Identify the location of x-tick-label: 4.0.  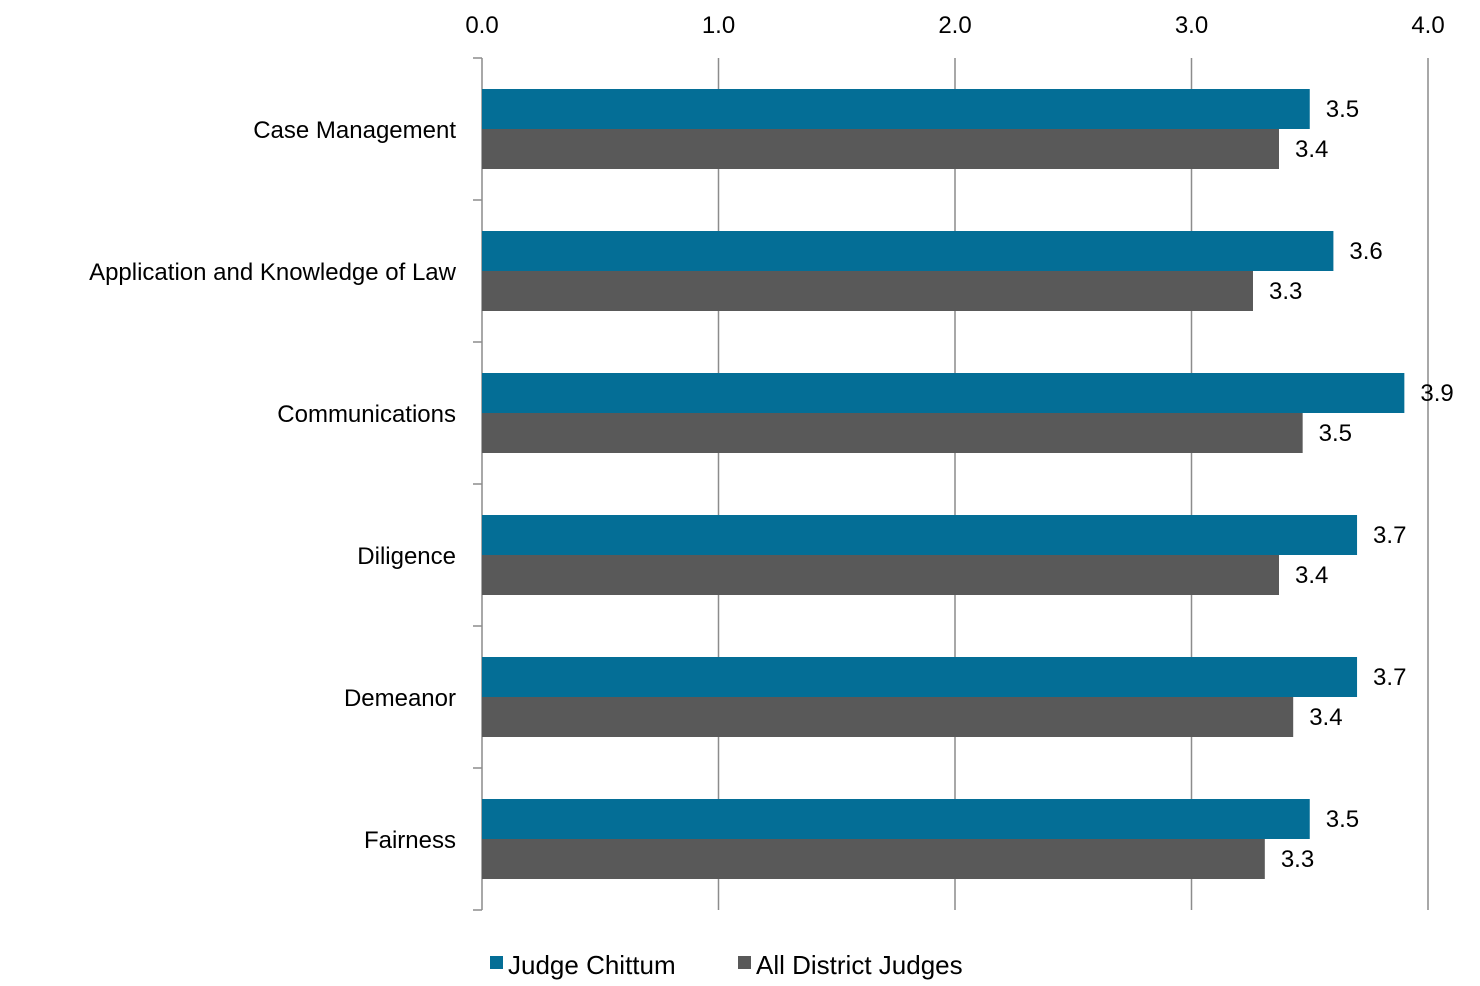
(1427, 25).